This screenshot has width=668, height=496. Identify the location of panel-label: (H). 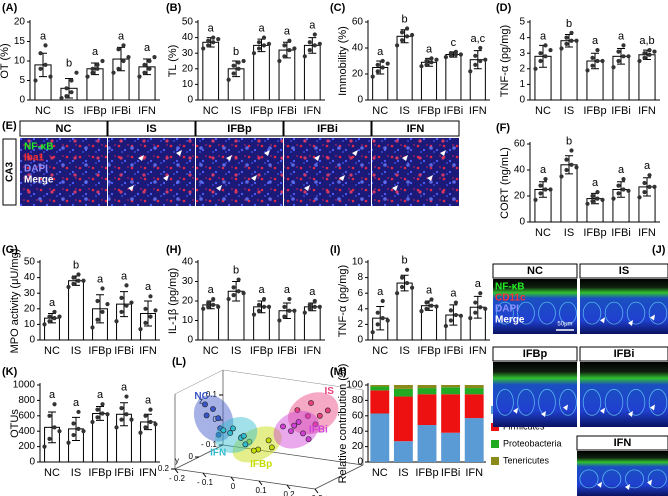
(174, 250).